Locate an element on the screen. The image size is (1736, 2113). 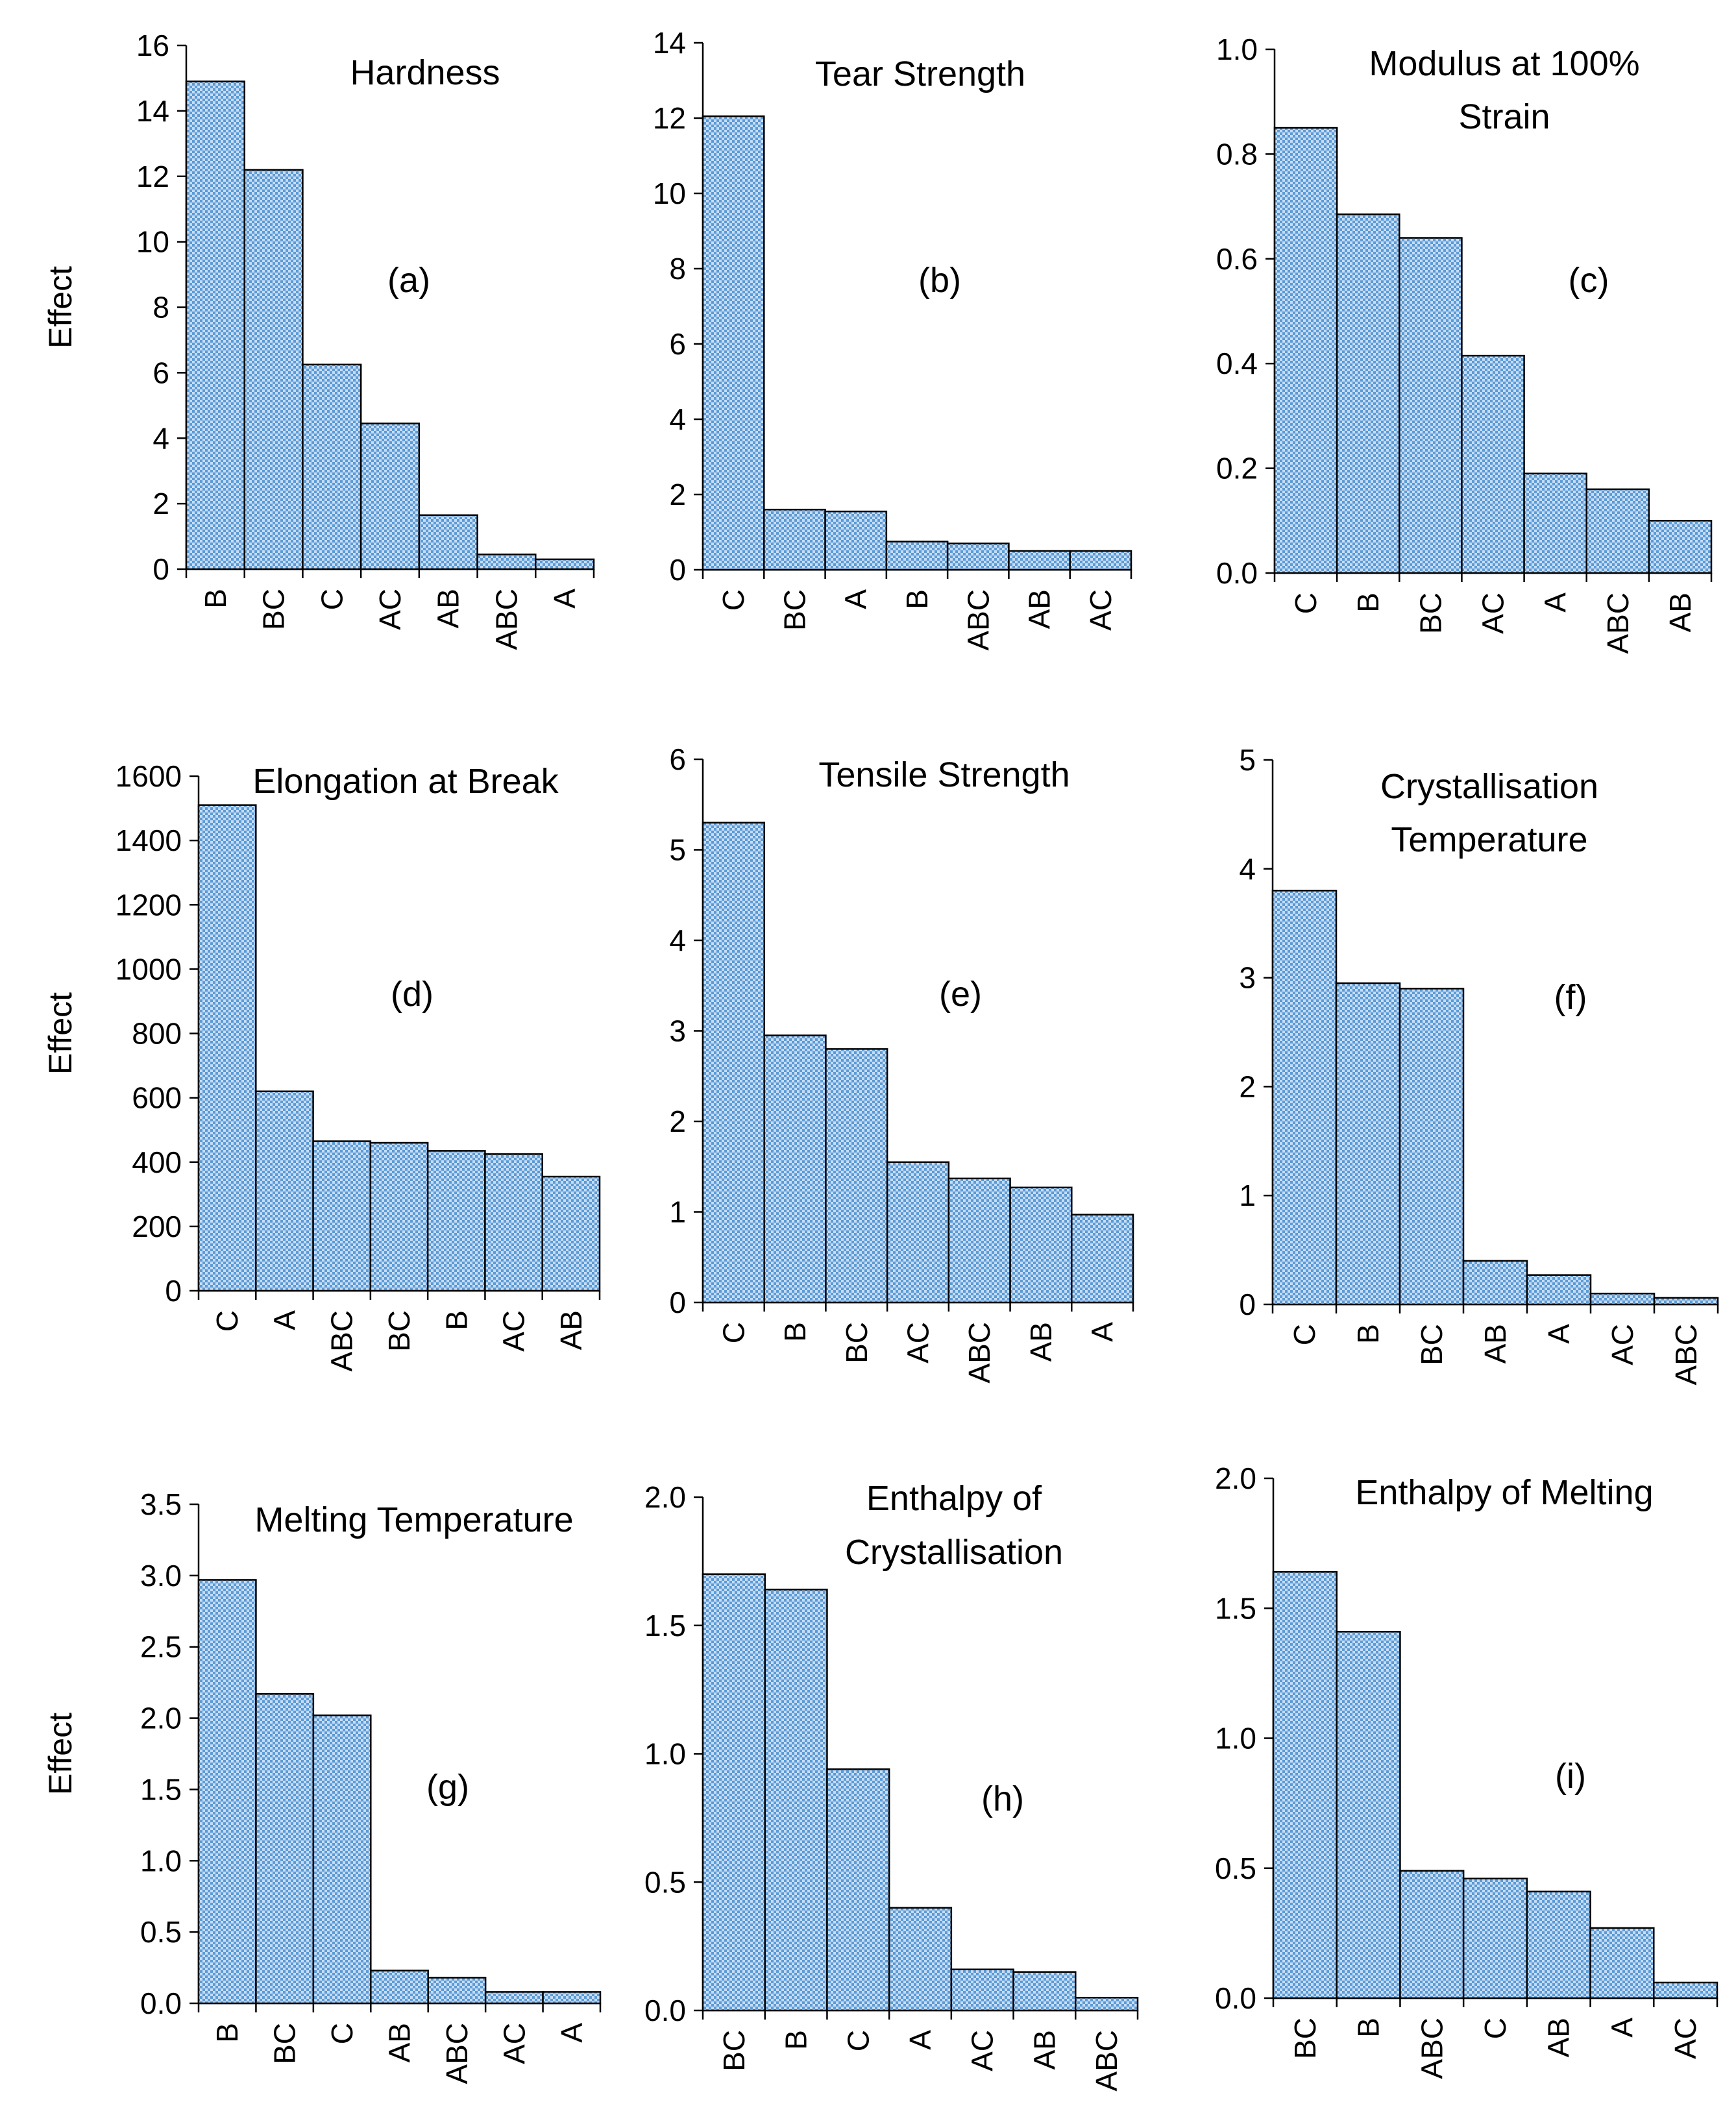
y-tick-label: 2.0 is located at coordinates (665, 1497).